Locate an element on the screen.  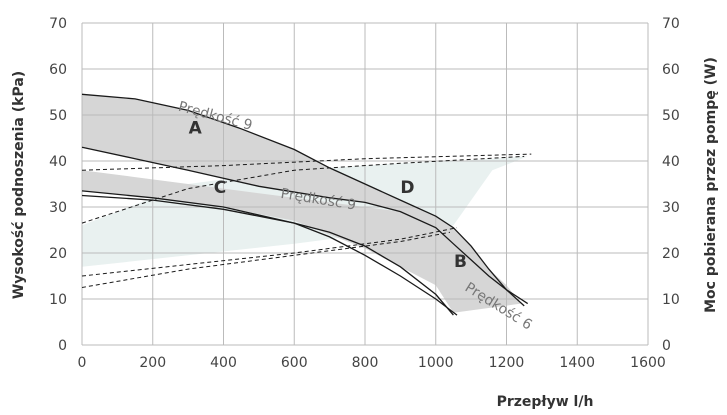
region-label-c: C is located at coordinates (220, 188).